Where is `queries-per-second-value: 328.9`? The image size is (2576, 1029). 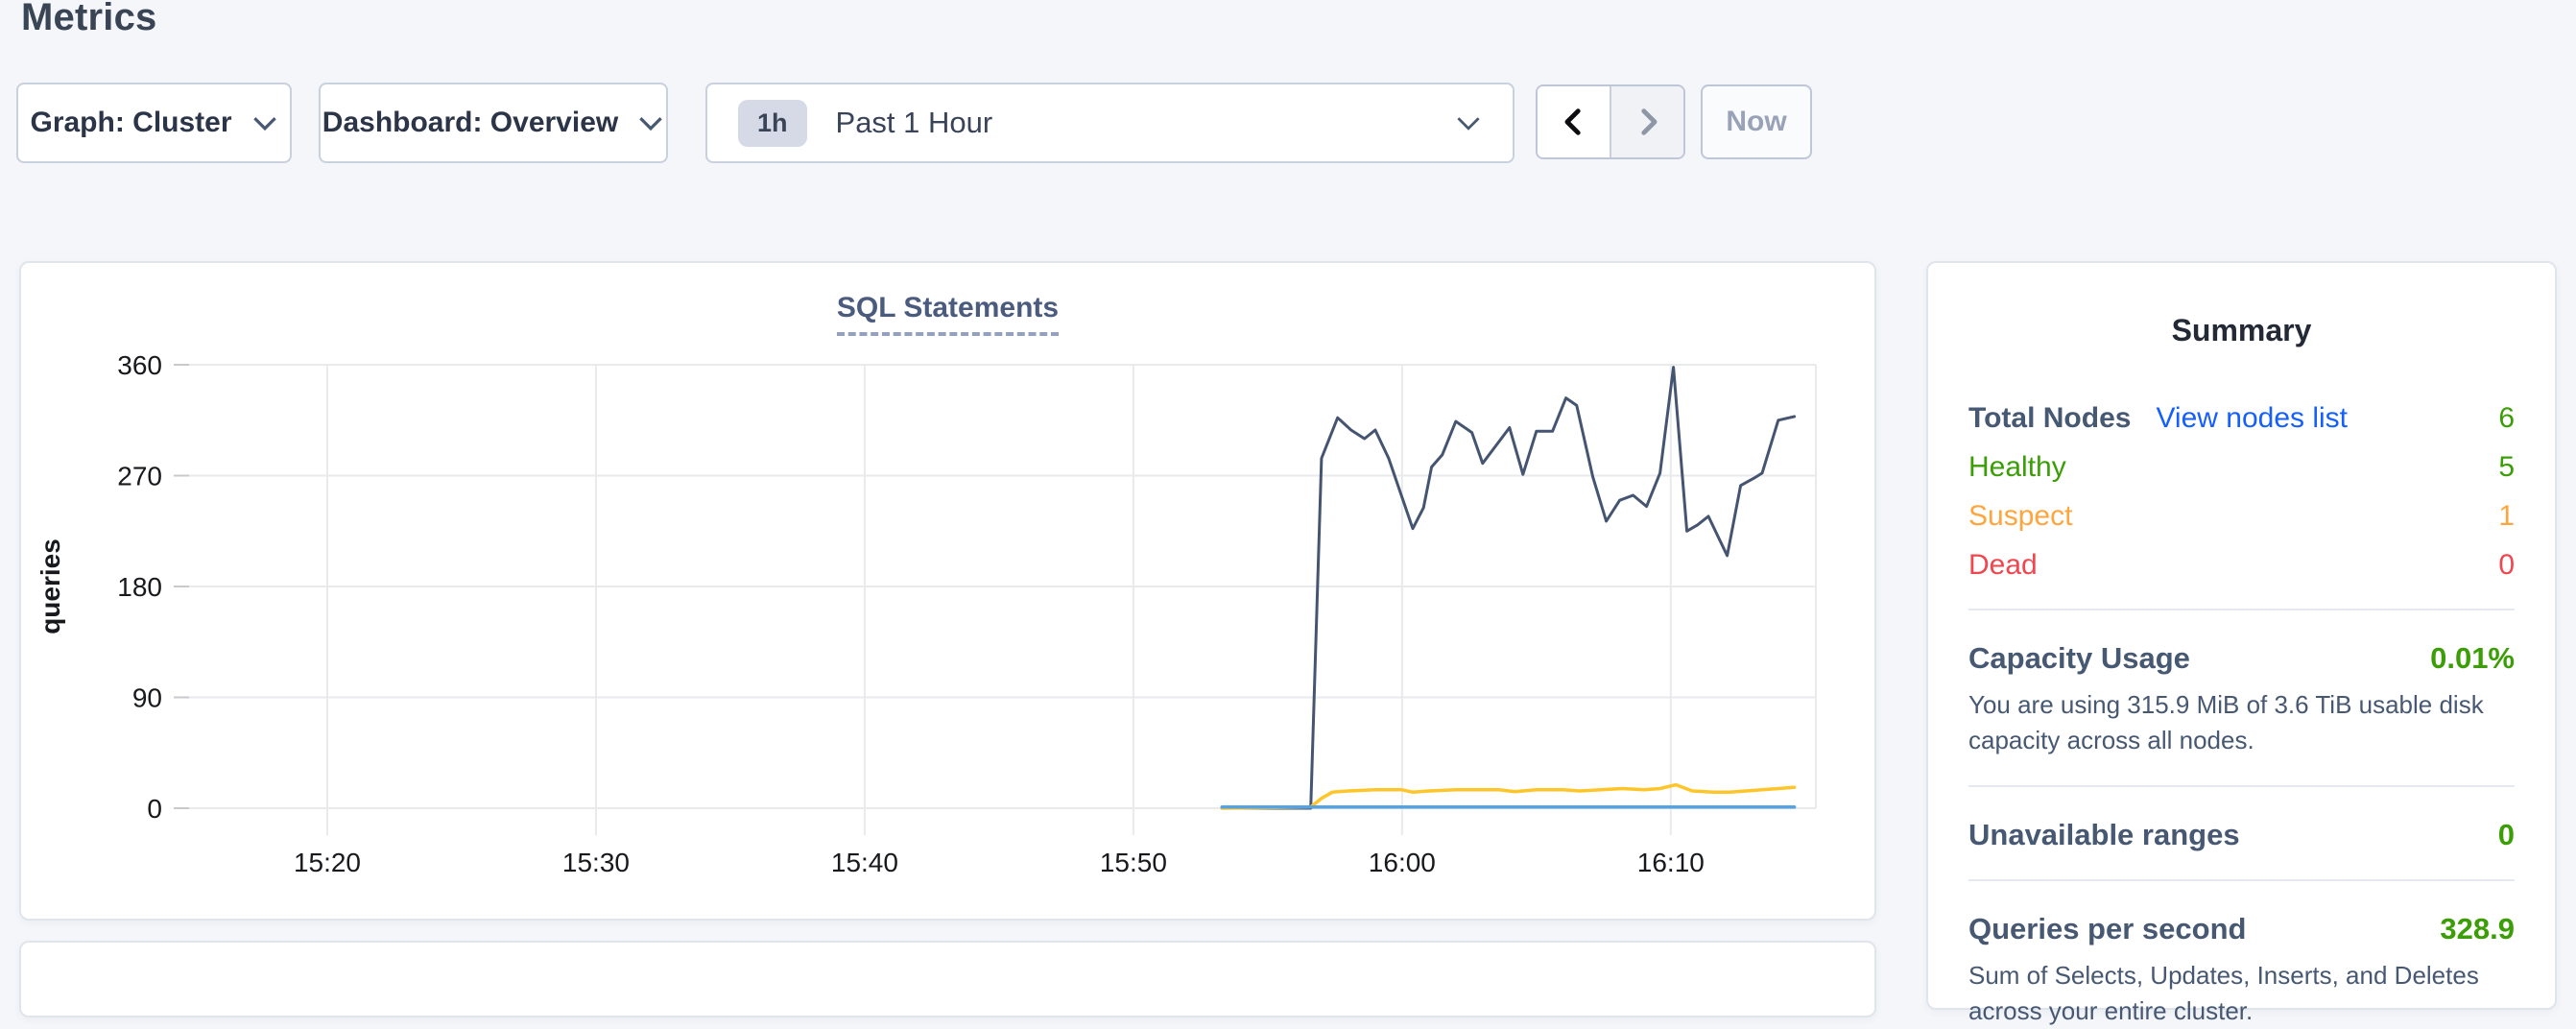
queries-per-second-value: 328.9 is located at coordinates (2477, 928).